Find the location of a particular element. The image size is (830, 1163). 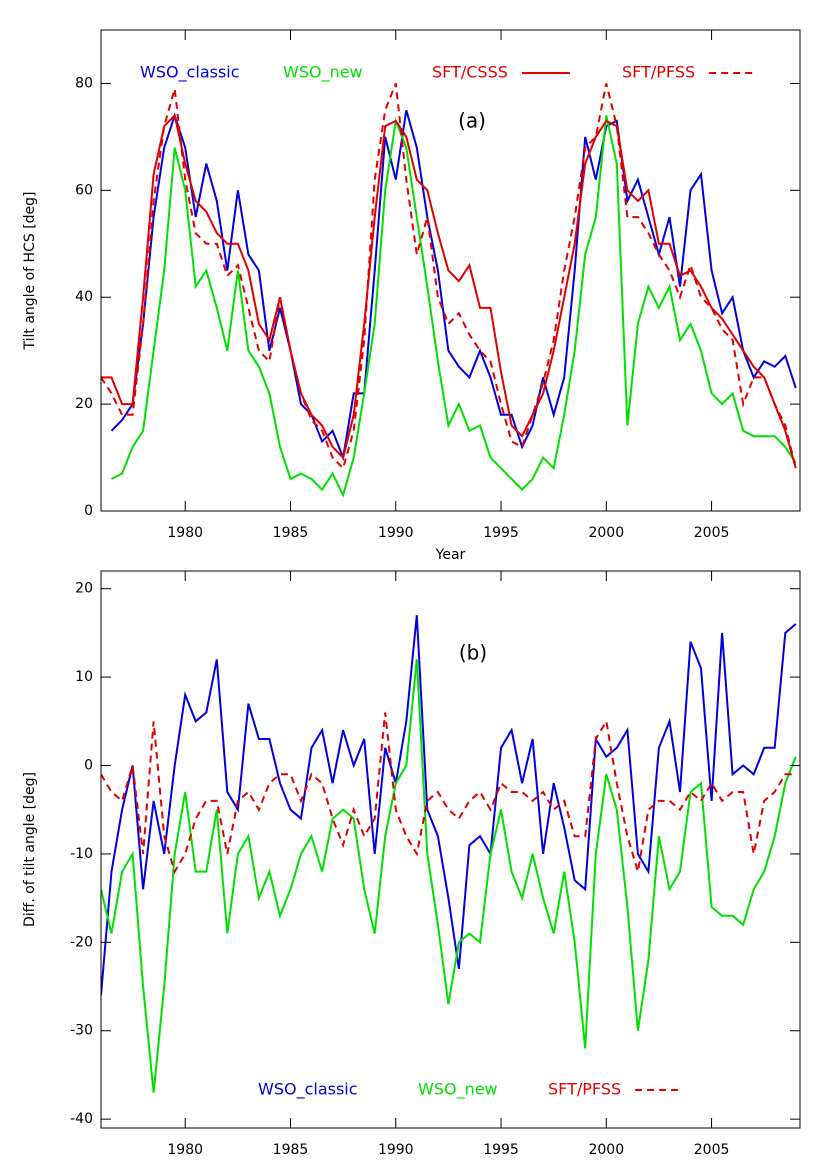

annotation: (b) is located at coordinates (473, 653).